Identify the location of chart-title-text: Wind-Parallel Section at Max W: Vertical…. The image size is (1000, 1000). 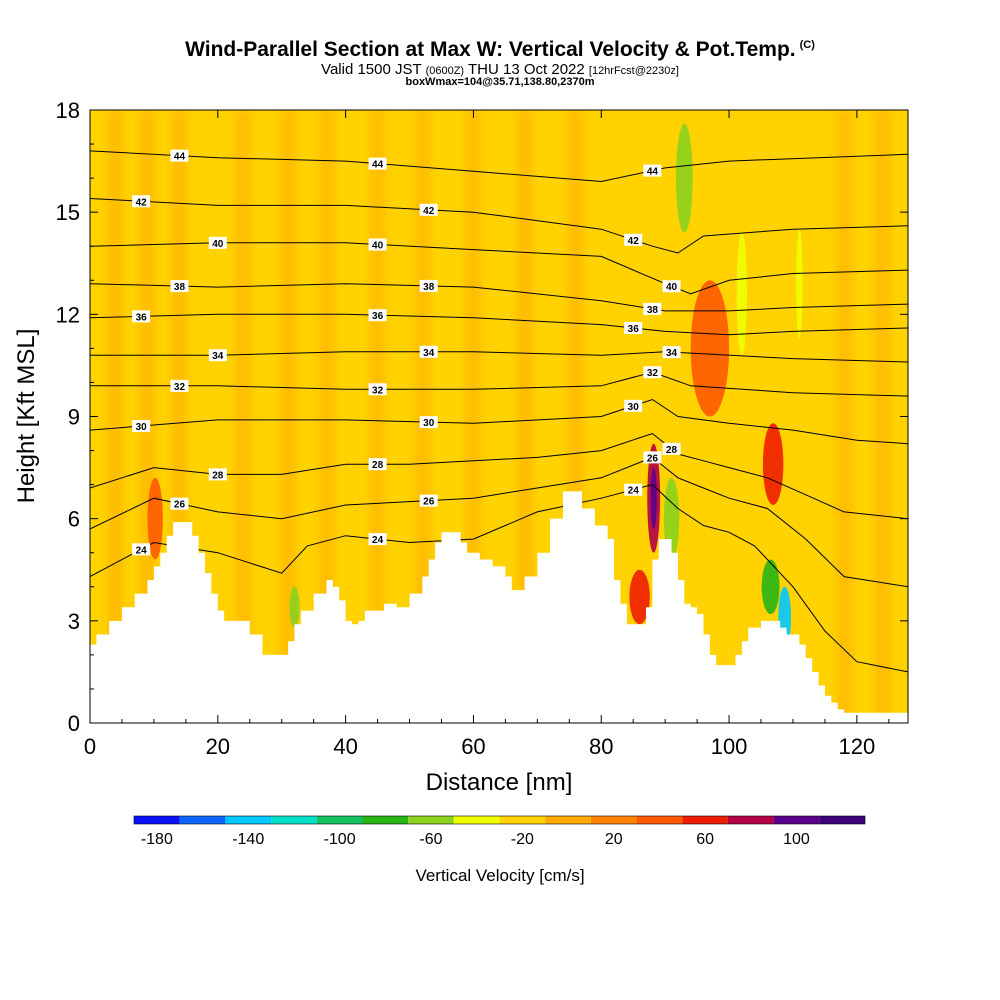
(490, 49).